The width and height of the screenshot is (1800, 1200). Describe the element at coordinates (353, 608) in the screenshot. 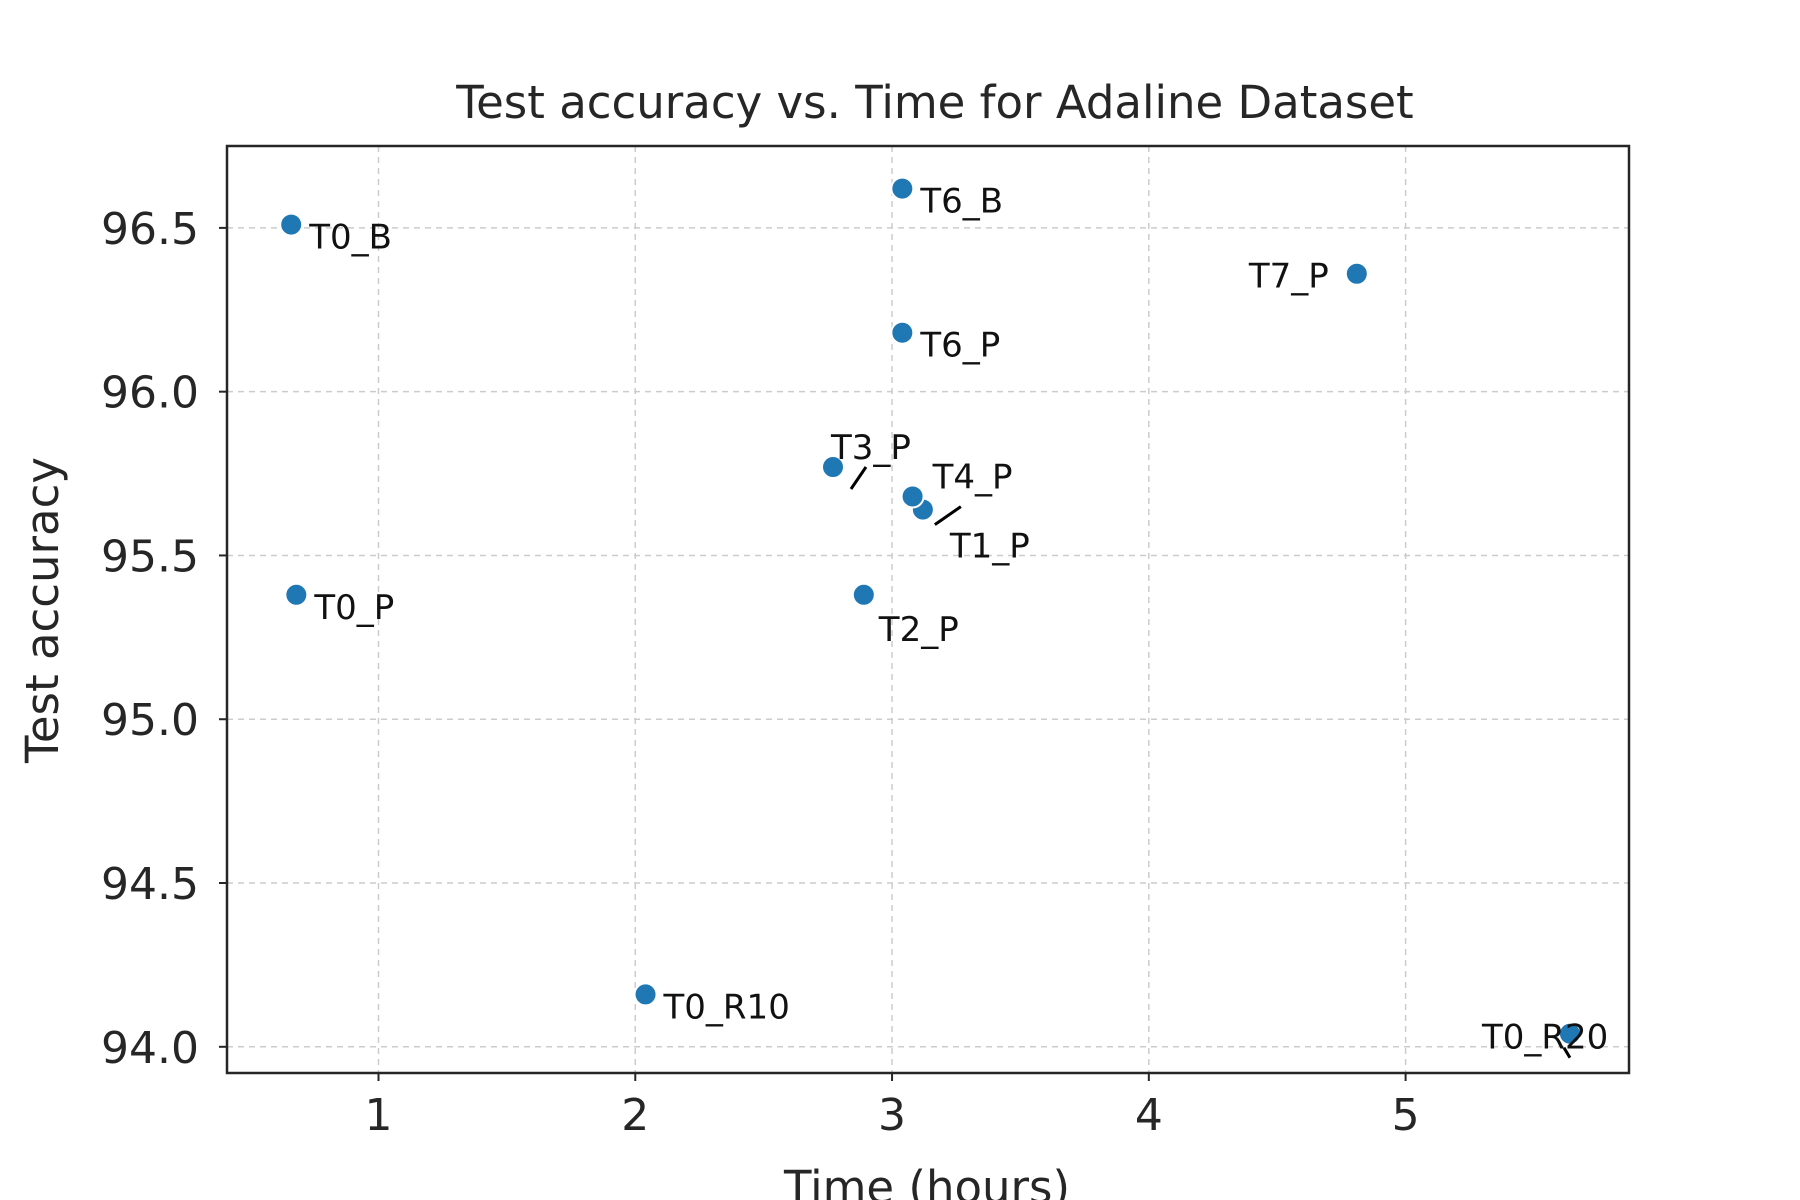

I see `point-label: T0_P` at that location.